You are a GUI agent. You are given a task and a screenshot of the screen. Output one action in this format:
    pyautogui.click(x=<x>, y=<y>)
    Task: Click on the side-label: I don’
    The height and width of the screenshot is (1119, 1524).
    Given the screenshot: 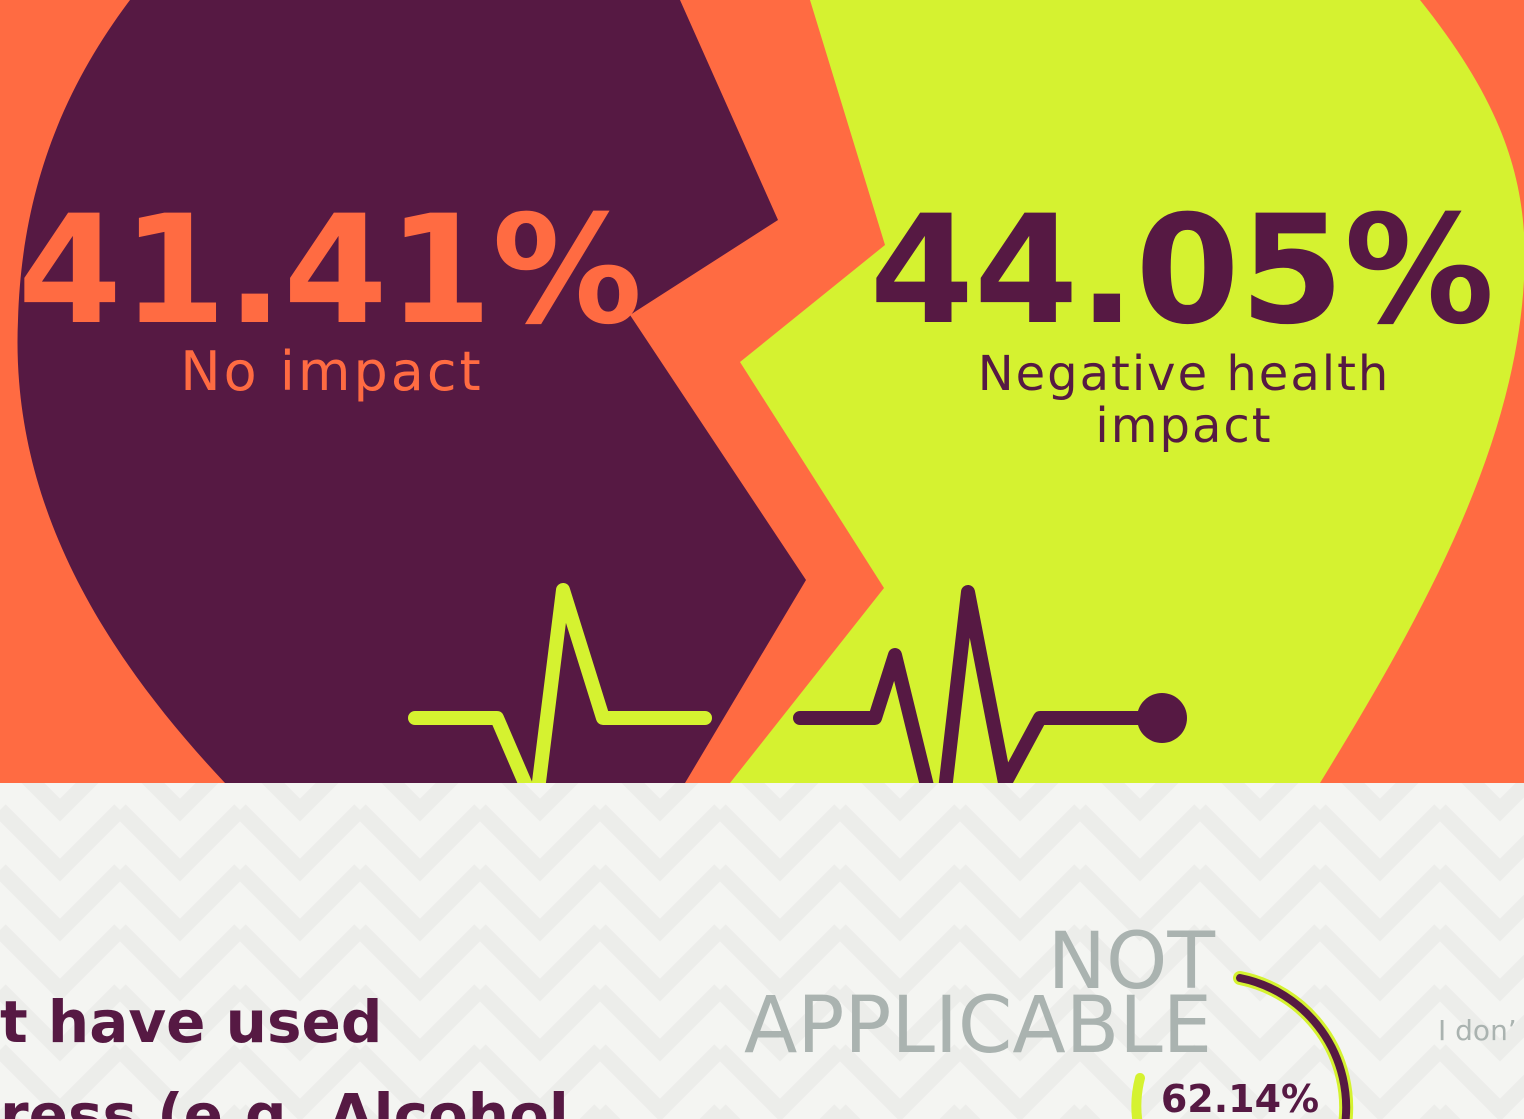 What is the action you would take?
    pyautogui.click(x=1477, y=1030)
    